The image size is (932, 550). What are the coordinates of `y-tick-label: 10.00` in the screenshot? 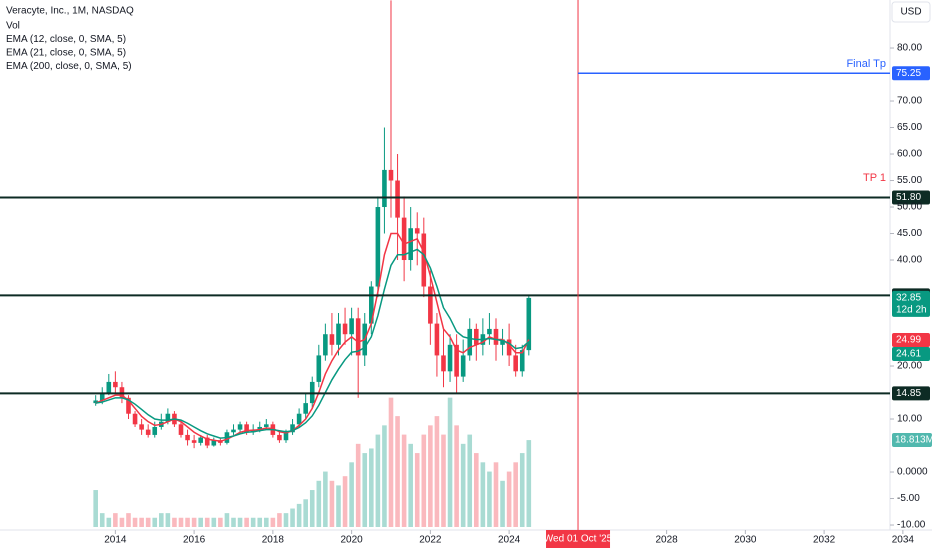 It's located at (909, 419).